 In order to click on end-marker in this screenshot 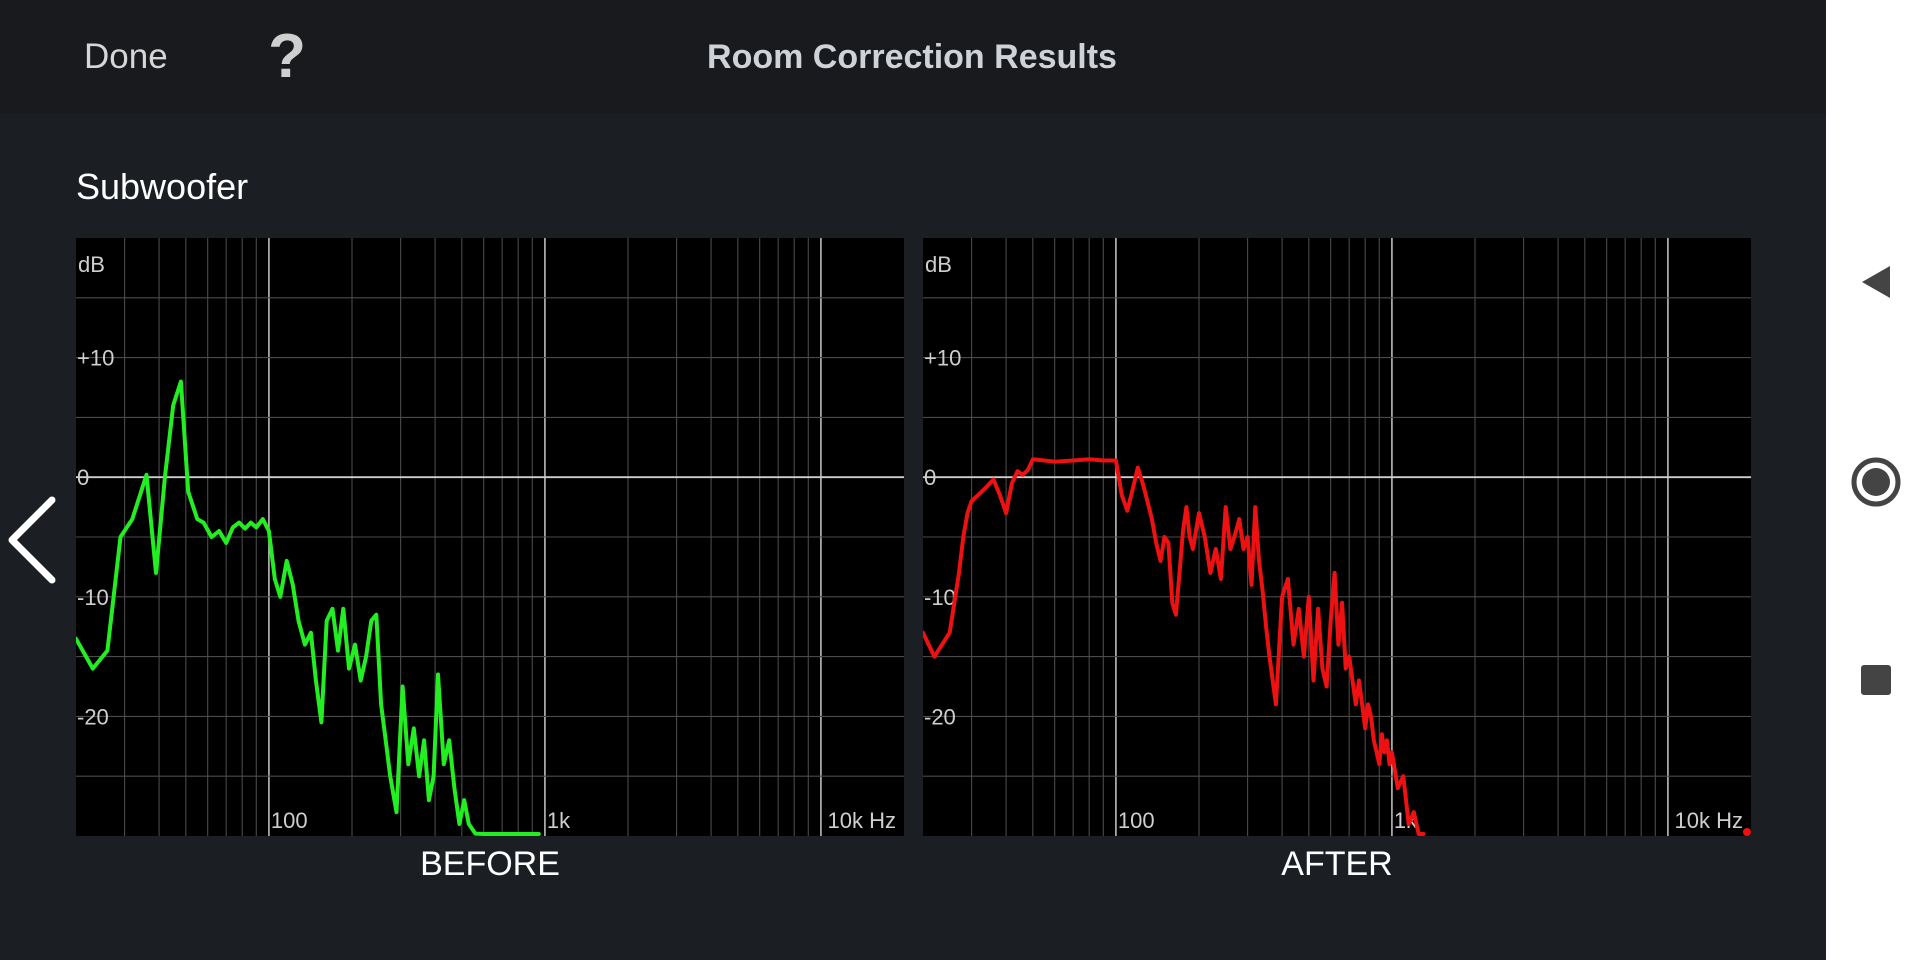, I will do `click(1747, 832)`.